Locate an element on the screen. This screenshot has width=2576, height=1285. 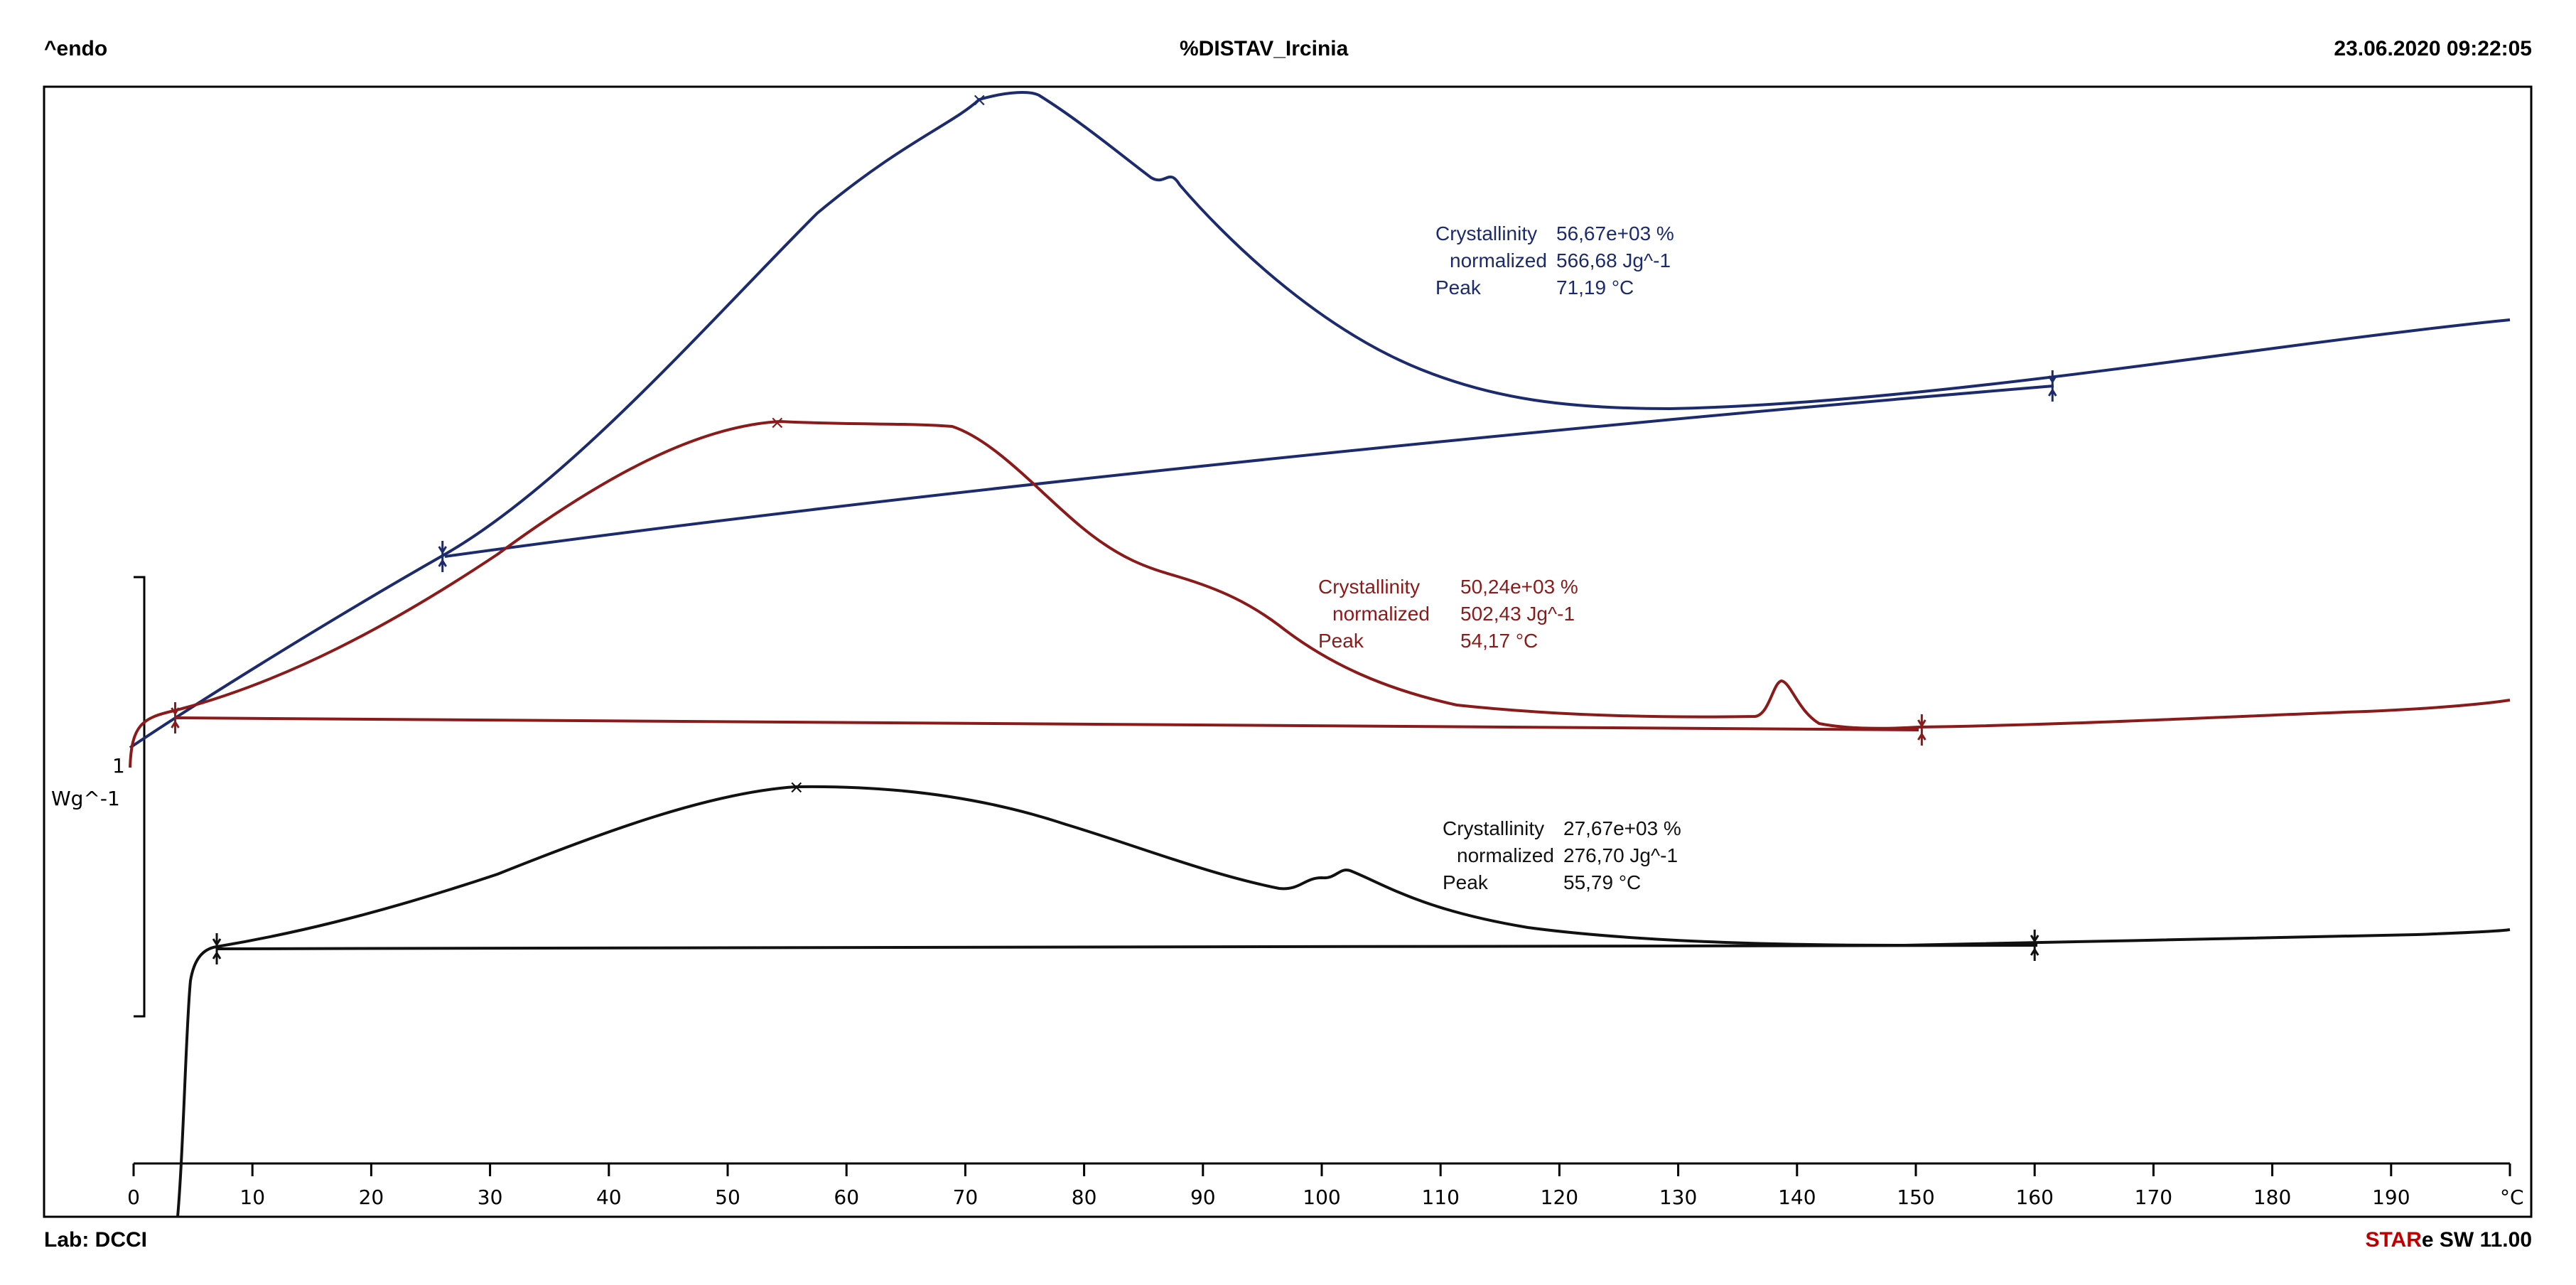
series-blue-baseline is located at coordinates (1249, 471).